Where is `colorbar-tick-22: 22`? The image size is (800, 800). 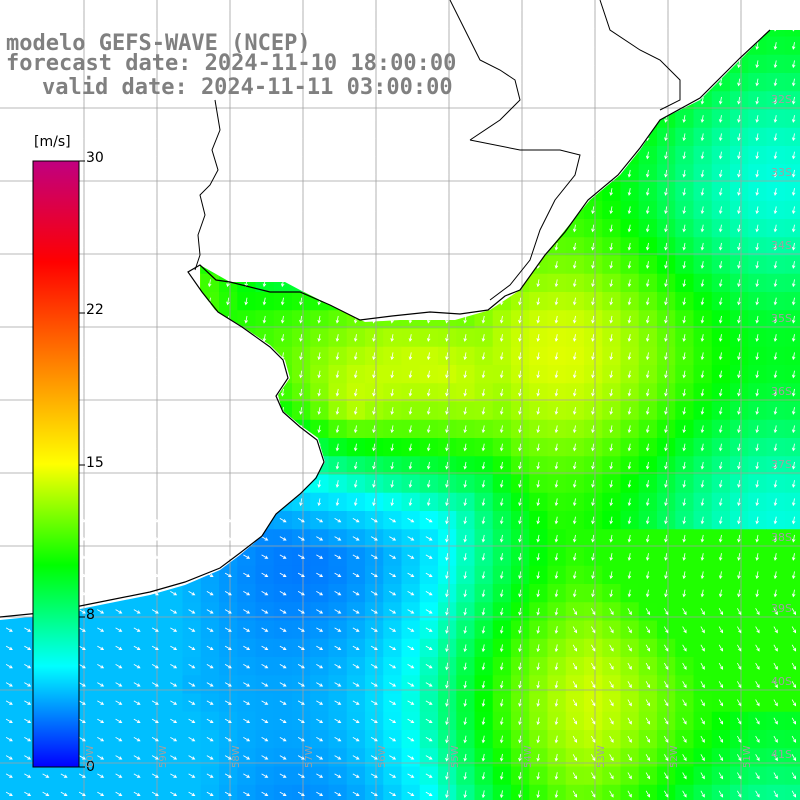 colorbar-tick-22: 22 is located at coordinates (95, 310).